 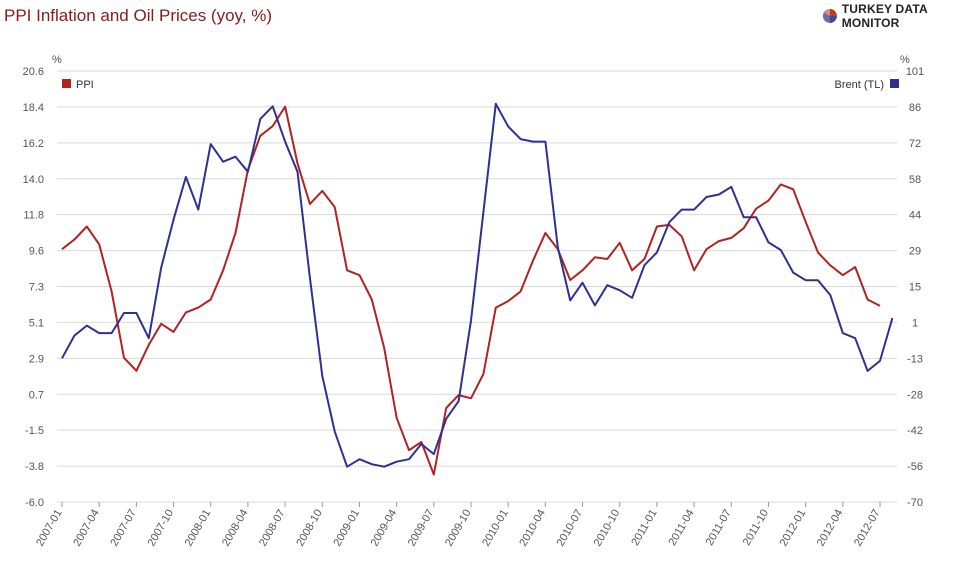 What do you see at coordinates (458, 528) in the screenshot?
I see `x-tick-label: 2009-10` at bounding box center [458, 528].